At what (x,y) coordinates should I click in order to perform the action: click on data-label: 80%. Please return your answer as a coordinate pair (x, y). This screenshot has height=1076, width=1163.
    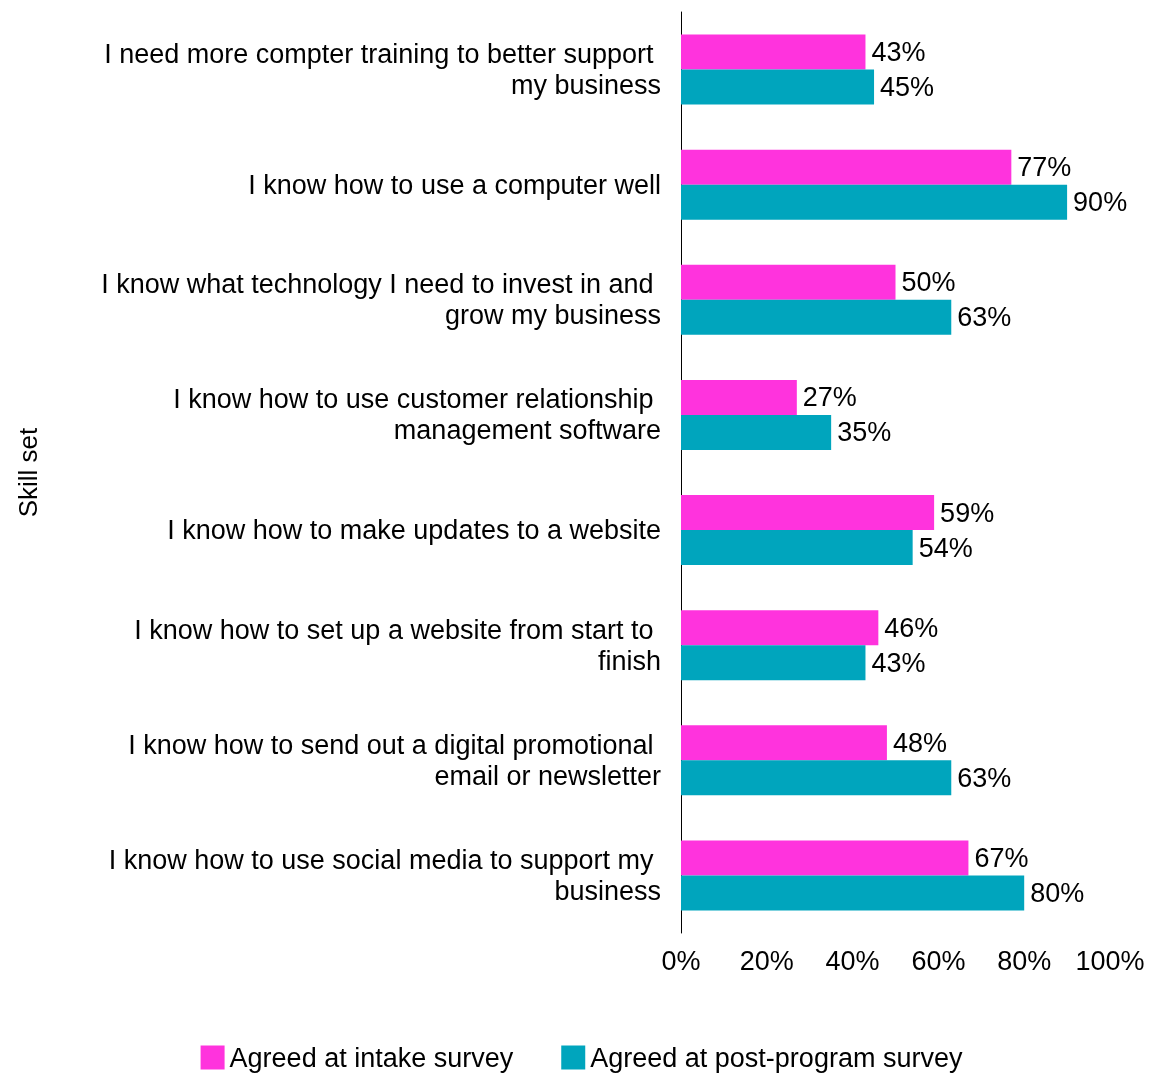
    Looking at the image, I should click on (1057, 892).